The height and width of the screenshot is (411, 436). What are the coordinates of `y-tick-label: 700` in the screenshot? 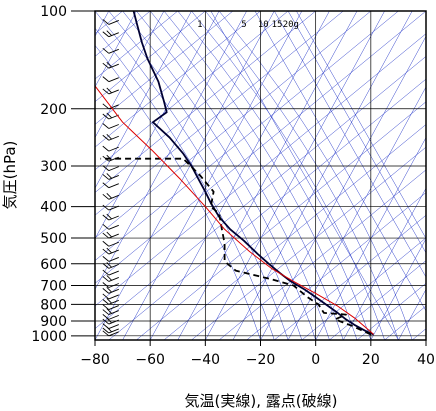 It's located at (53, 287).